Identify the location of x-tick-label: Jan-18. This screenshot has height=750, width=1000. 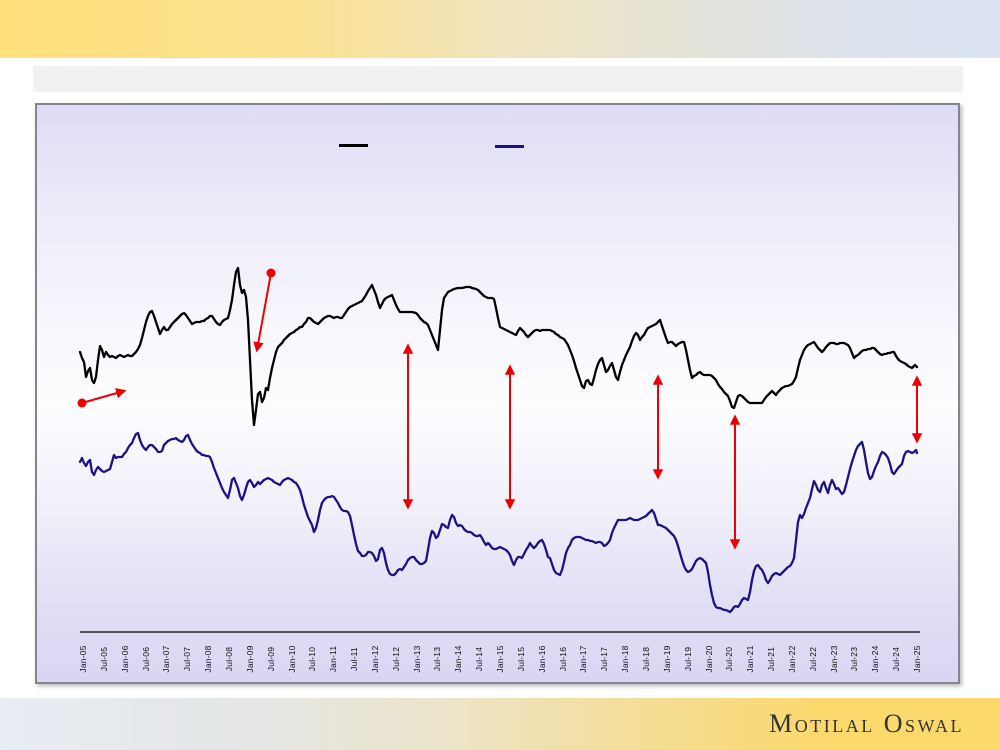
(625, 659).